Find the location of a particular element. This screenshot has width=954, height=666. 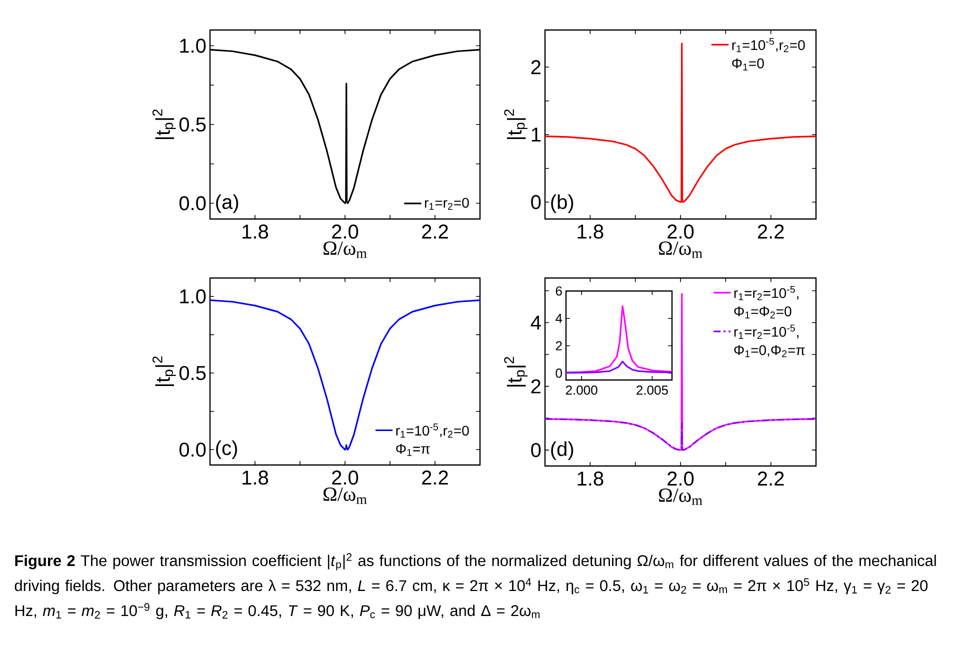

annotation: Φ$_{1}$=π is located at coordinates (413, 450).